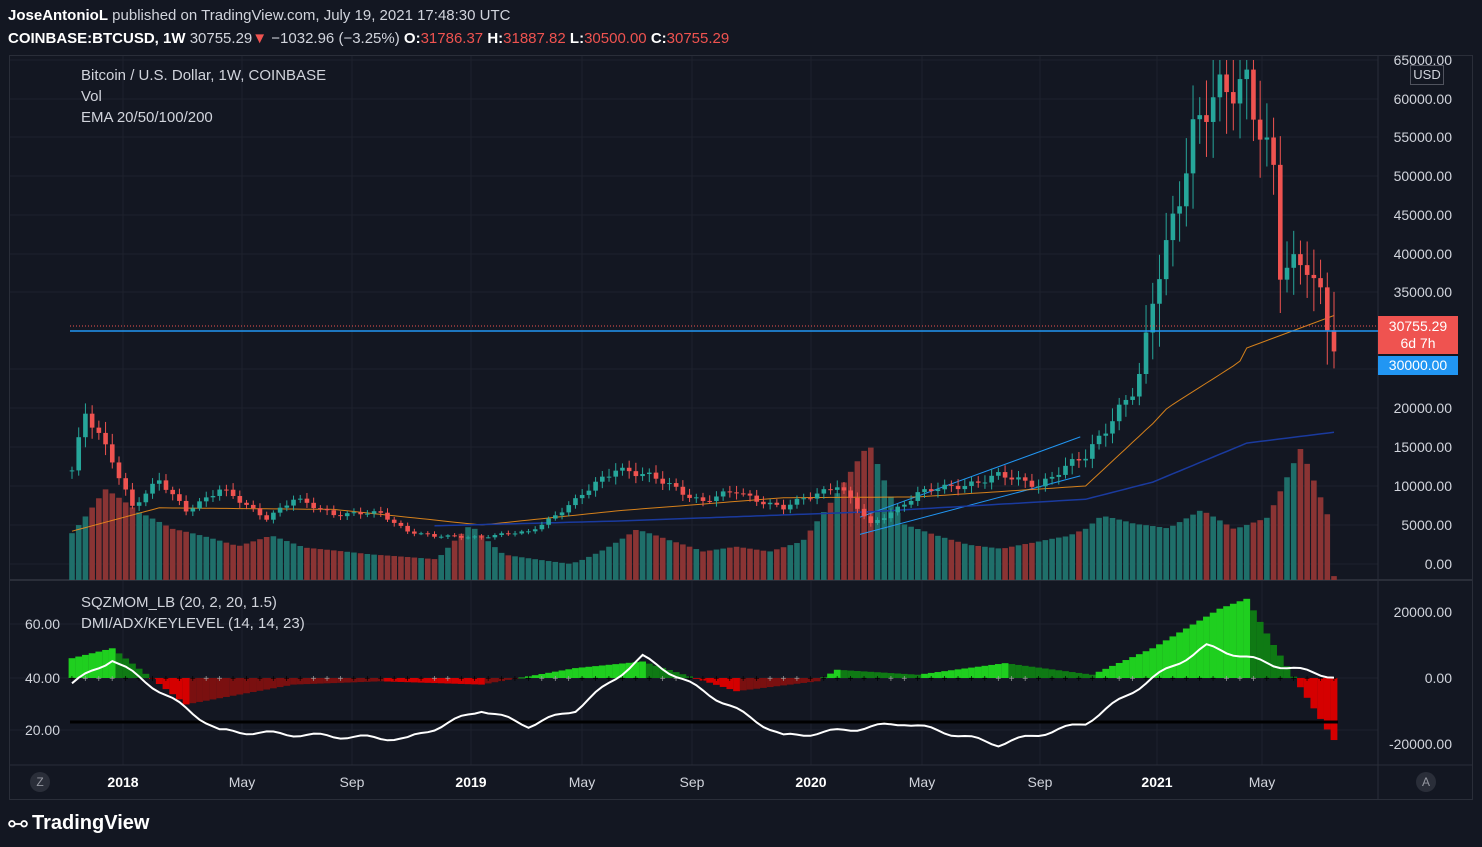 The image size is (1482, 847). Describe the element at coordinates (179, 602) in the screenshot. I see `sqzmom-indicator-label: SQZMOM_LB (20, 2, 20, 1.5)` at that location.